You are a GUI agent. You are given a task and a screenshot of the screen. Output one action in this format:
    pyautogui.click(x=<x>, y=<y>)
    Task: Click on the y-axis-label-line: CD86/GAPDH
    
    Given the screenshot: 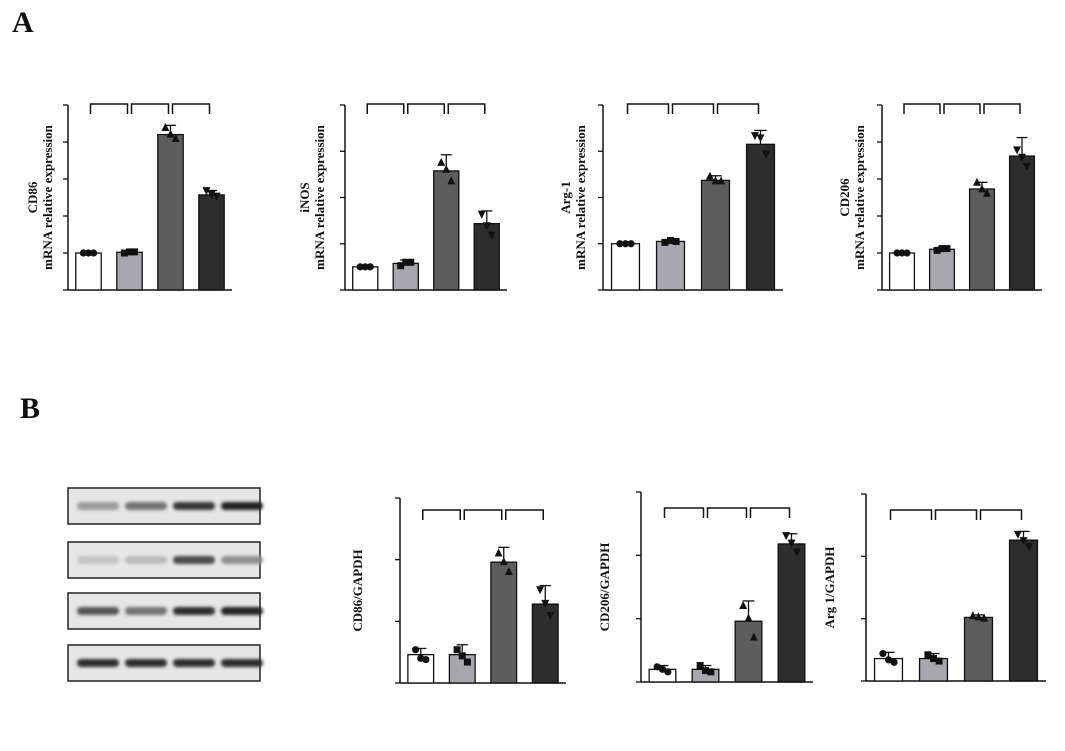 What is the action you would take?
    pyautogui.click(x=357, y=590)
    